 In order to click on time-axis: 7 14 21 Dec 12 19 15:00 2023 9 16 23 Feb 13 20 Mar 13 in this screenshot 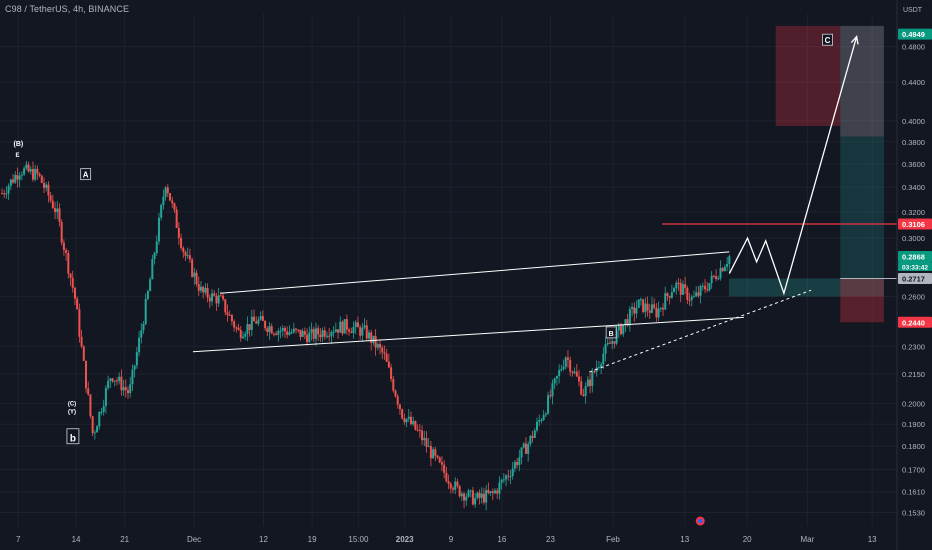, I will do `click(446, 539)`.